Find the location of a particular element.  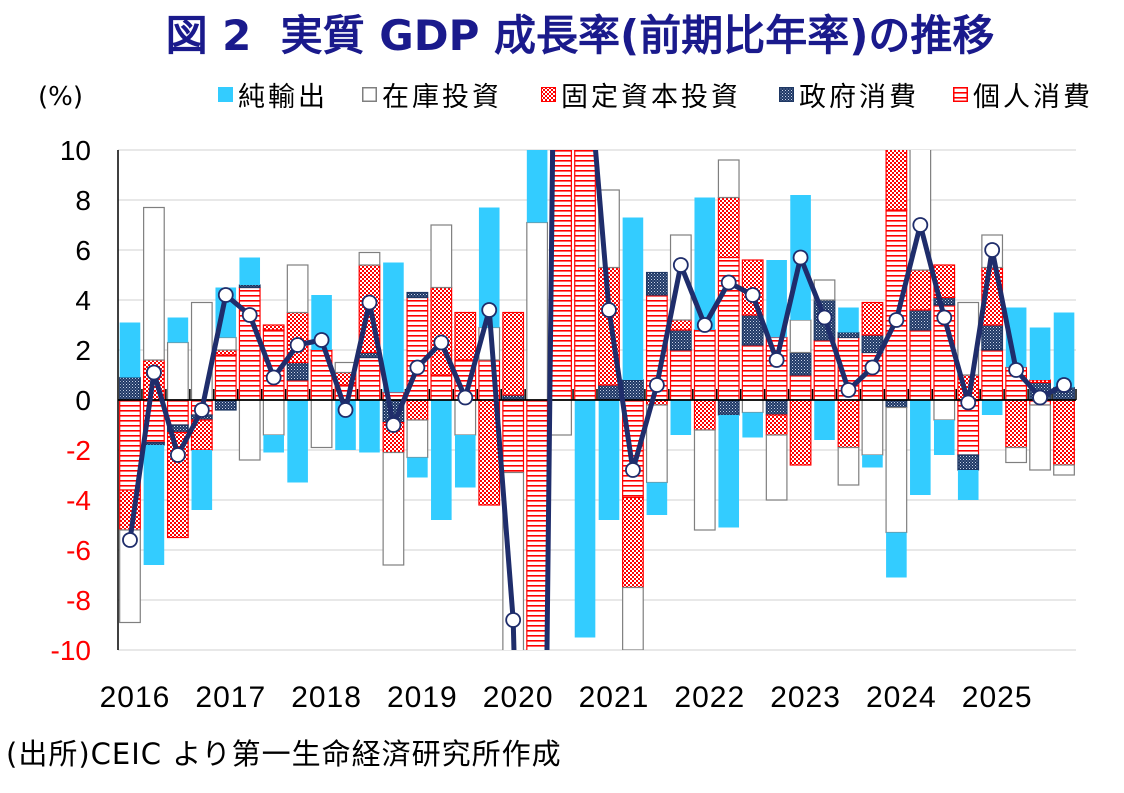

source-note: (出所)CEIC より第一生命経済研究所作成 is located at coordinates (284, 754).